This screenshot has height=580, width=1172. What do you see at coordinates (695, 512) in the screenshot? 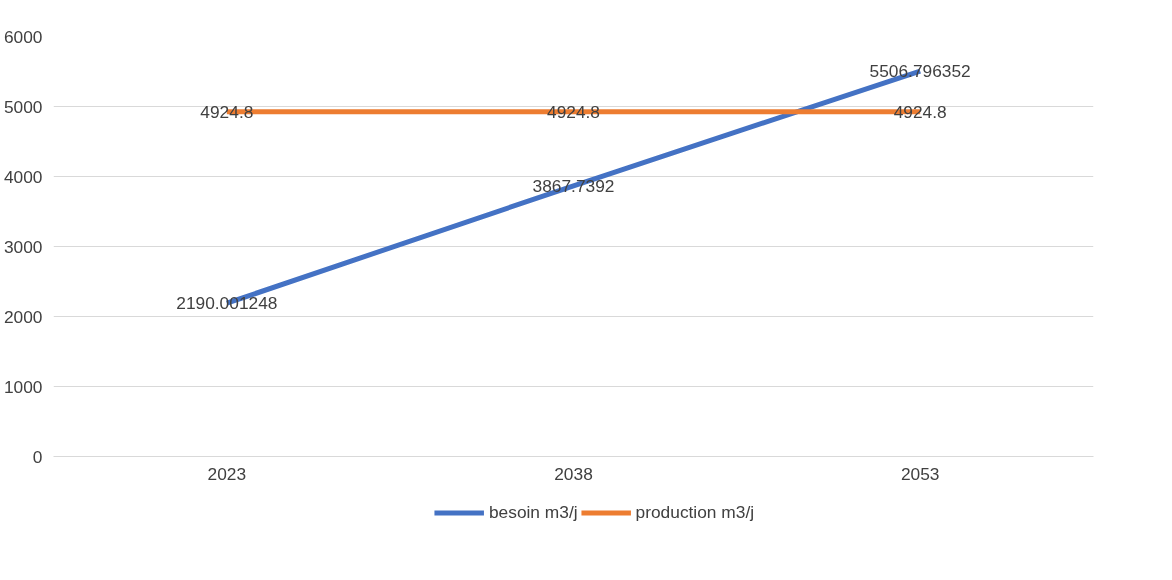
I see `legend-label: production m3/j` at bounding box center [695, 512].